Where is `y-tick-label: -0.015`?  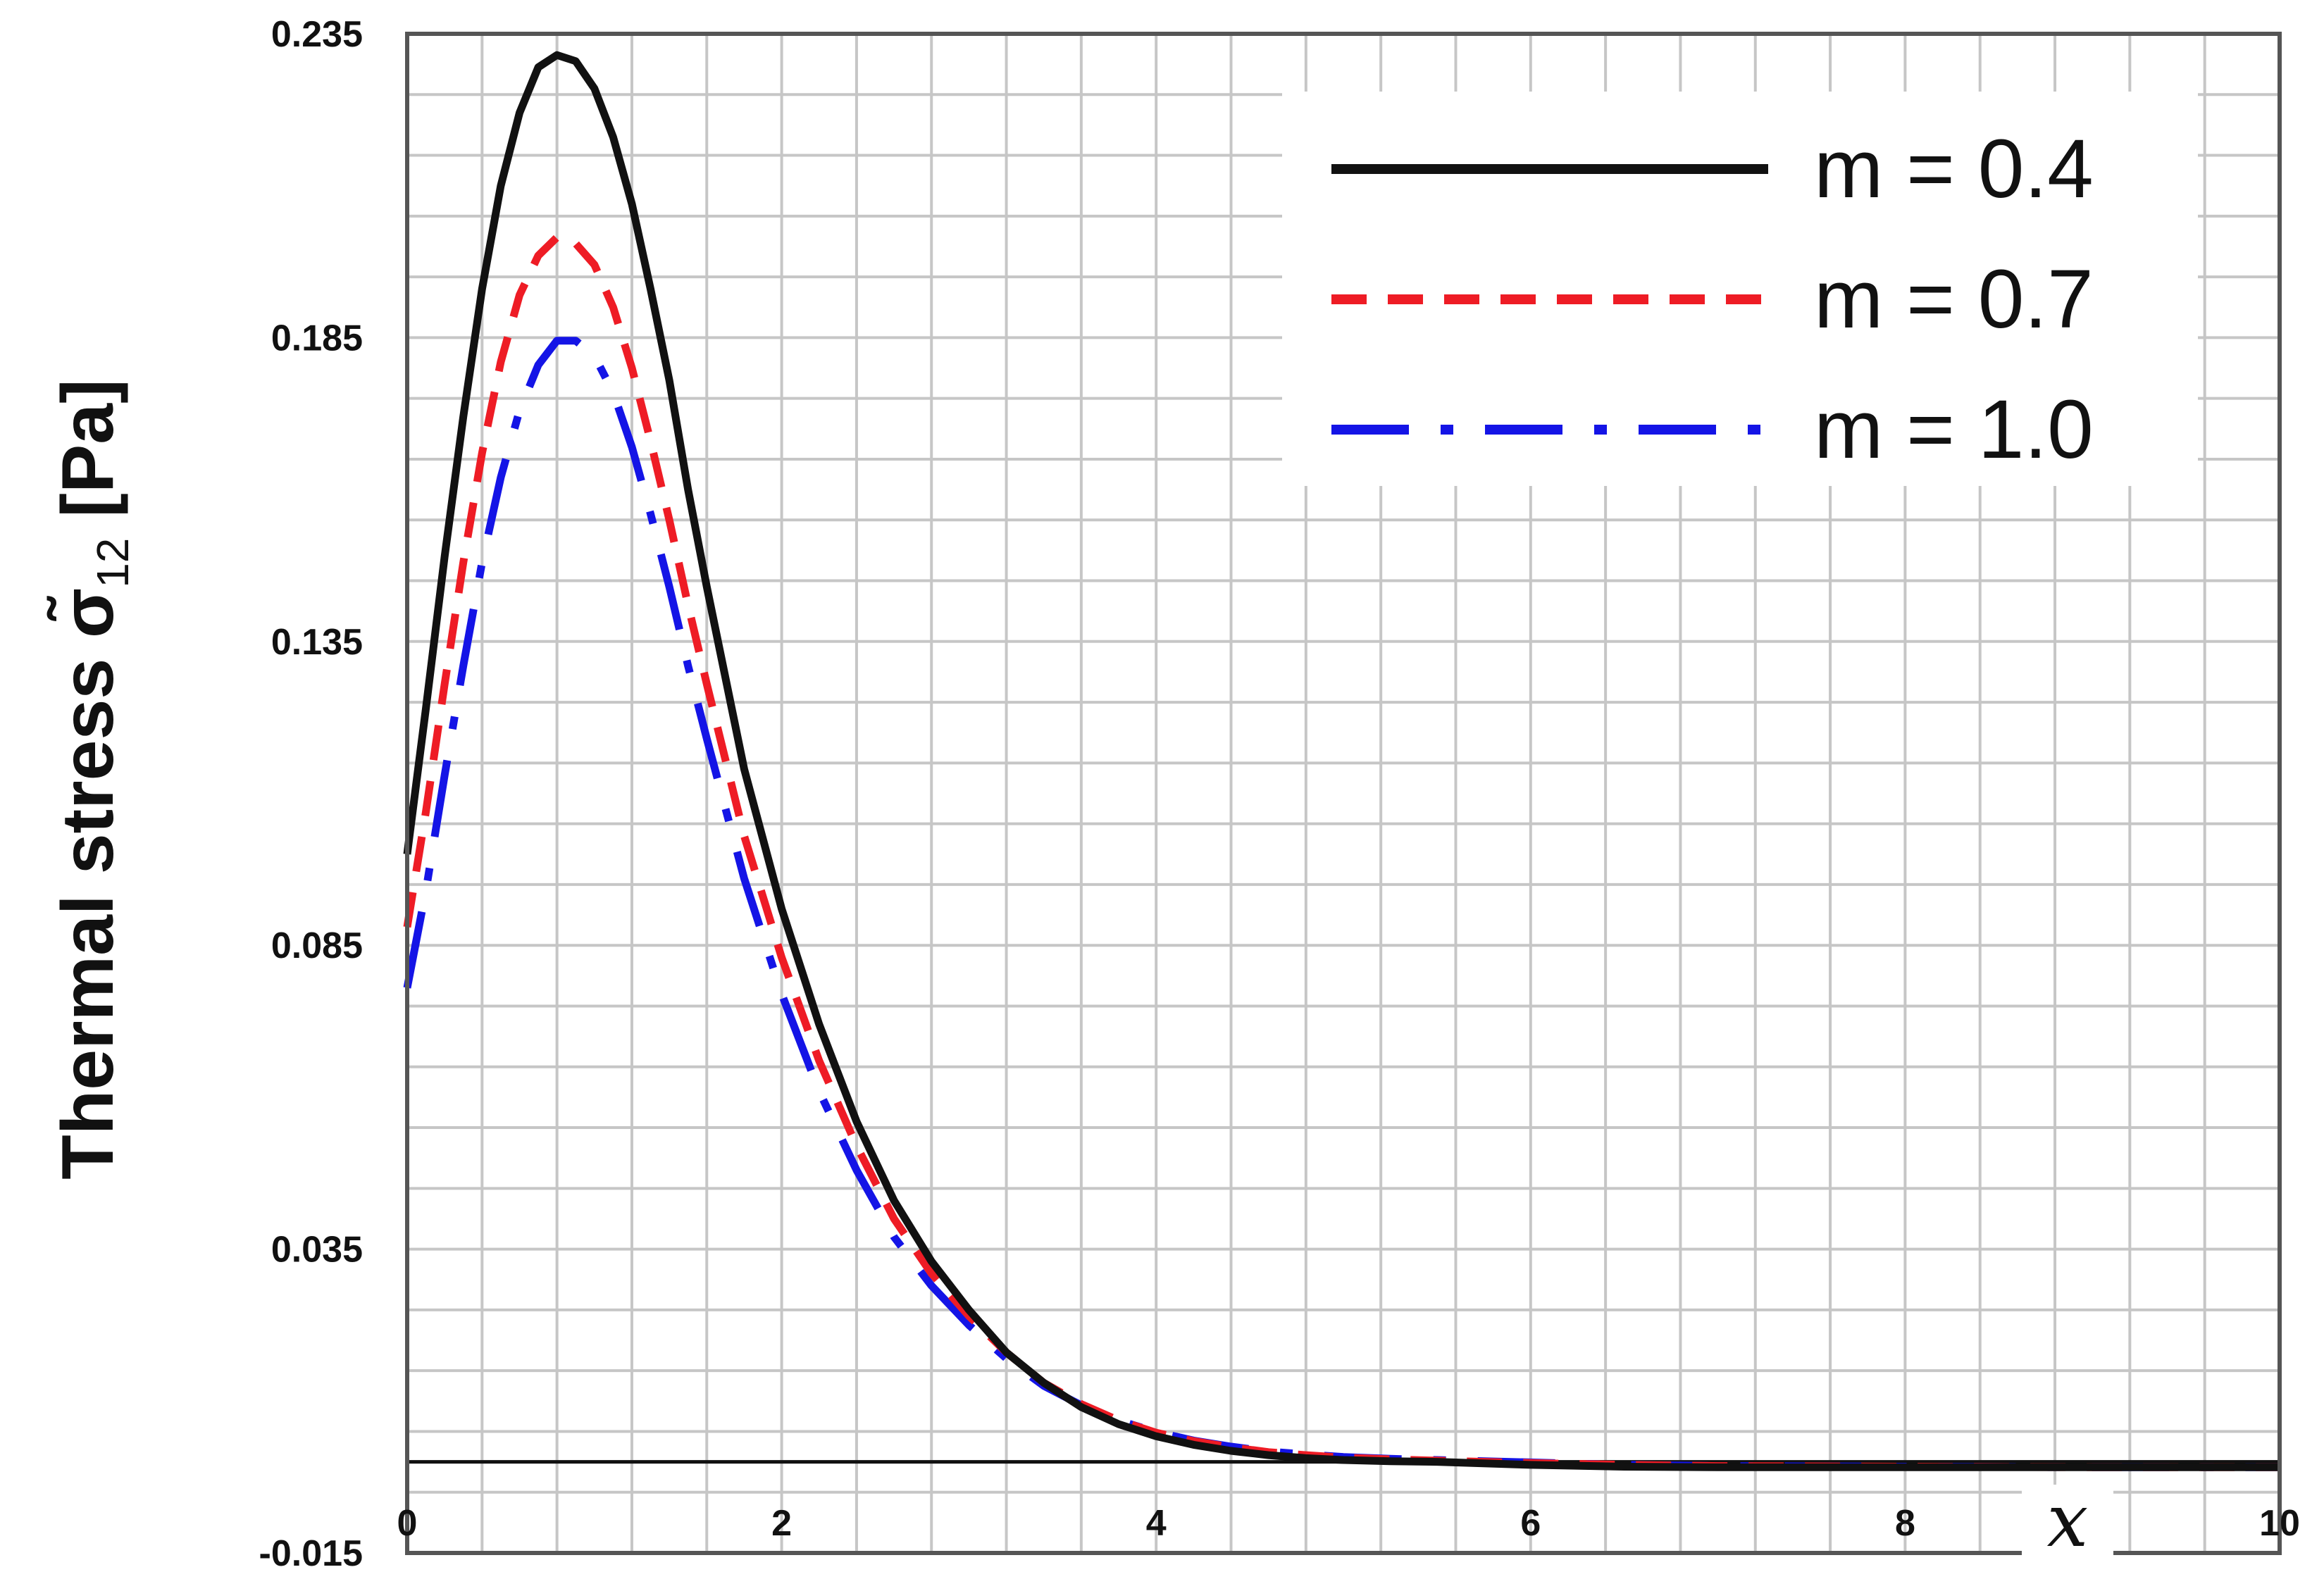 y-tick-label: -0.015 is located at coordinates (311, 1553).